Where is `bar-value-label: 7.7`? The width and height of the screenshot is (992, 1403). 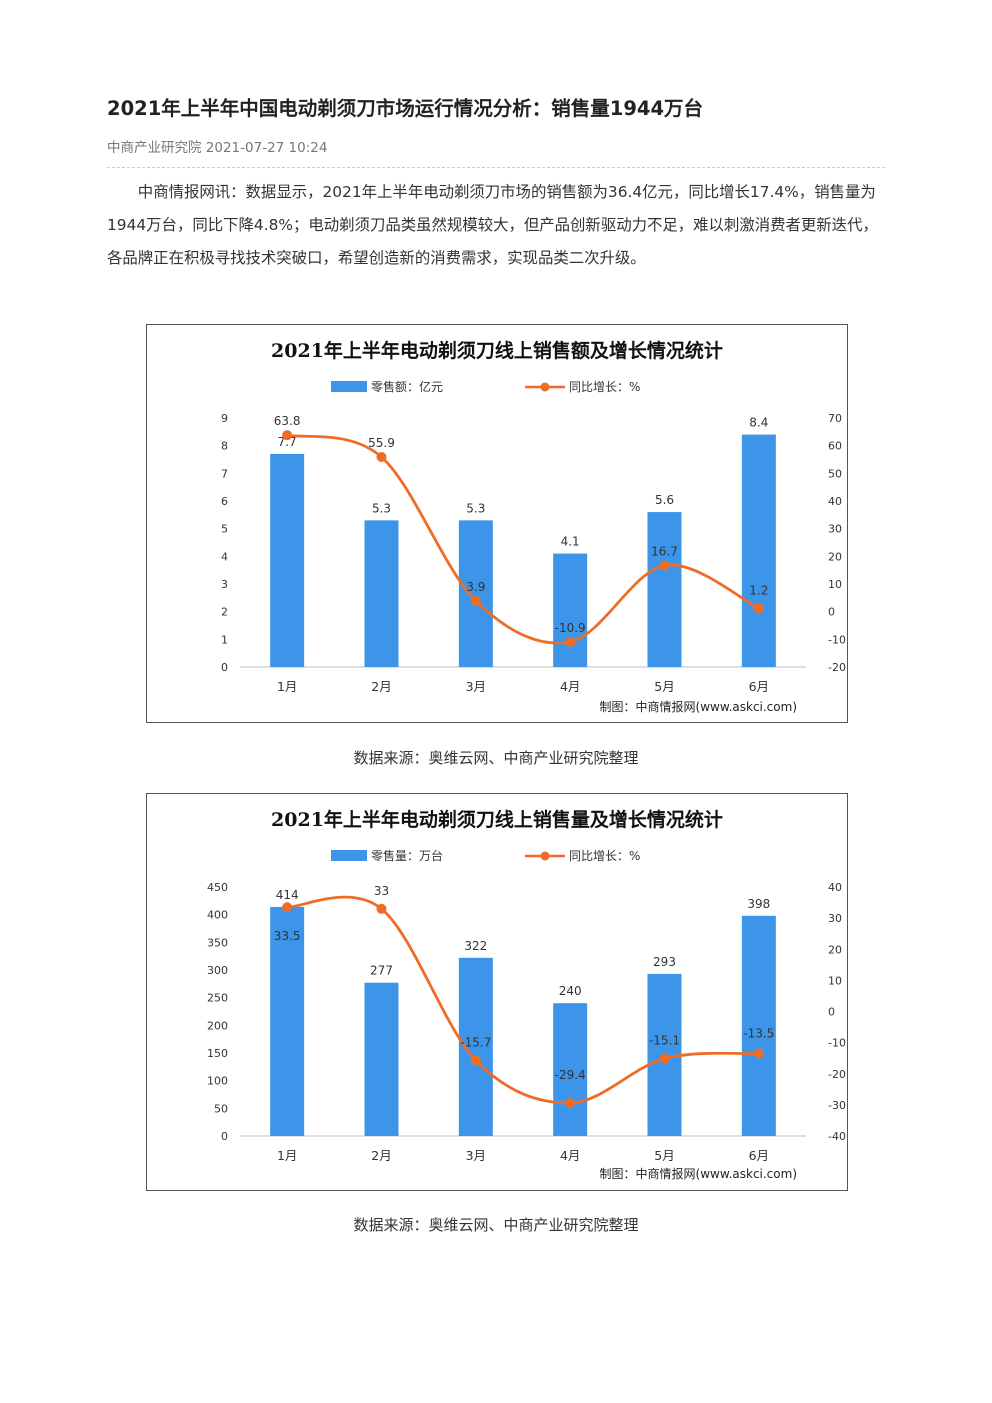
bar-value-label: 7.7 is located at coordinates (287, 442).